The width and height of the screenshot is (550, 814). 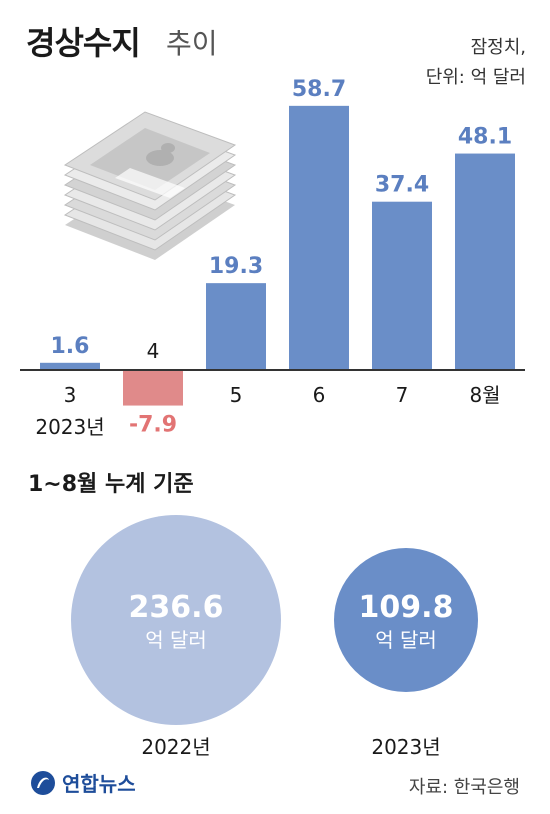 I want to click on circle-2023-unit: 억 달러, so click(x=406, y=640).